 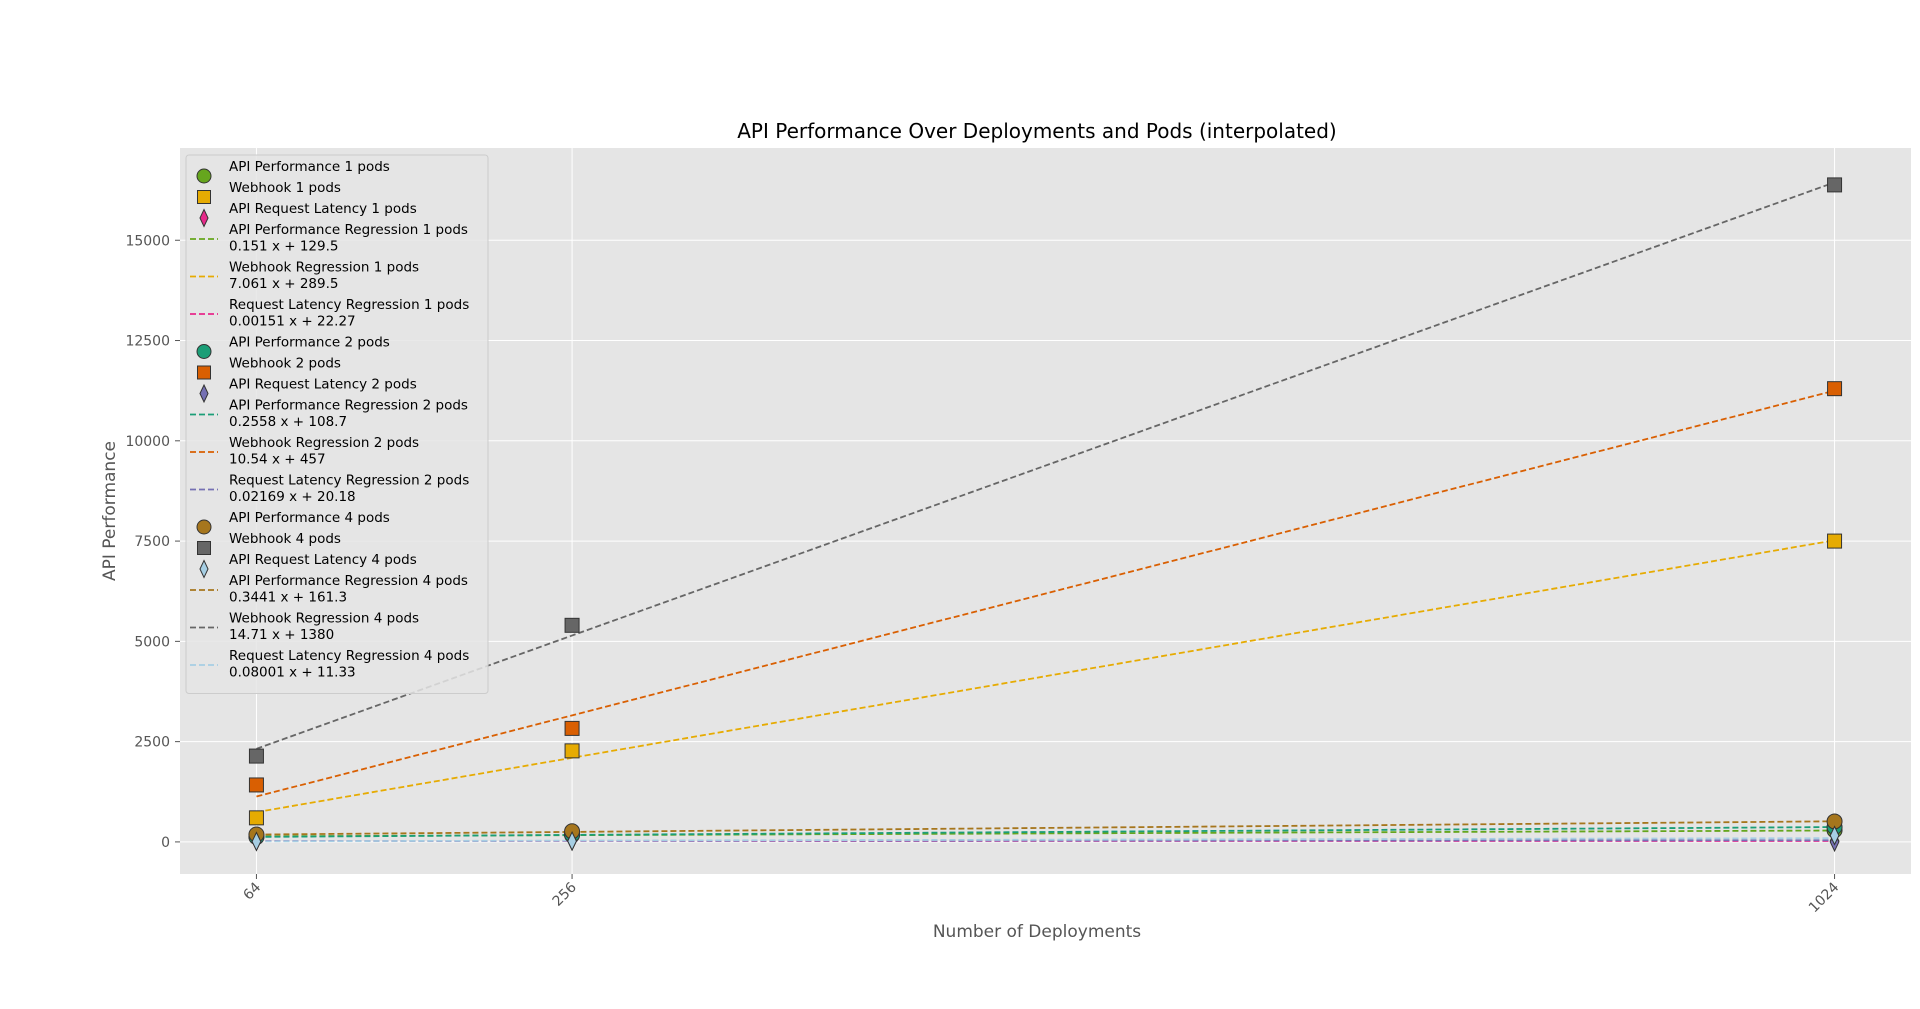 I want to click on legend-label: Webhook 1 pods, so click(x=285, y=188).